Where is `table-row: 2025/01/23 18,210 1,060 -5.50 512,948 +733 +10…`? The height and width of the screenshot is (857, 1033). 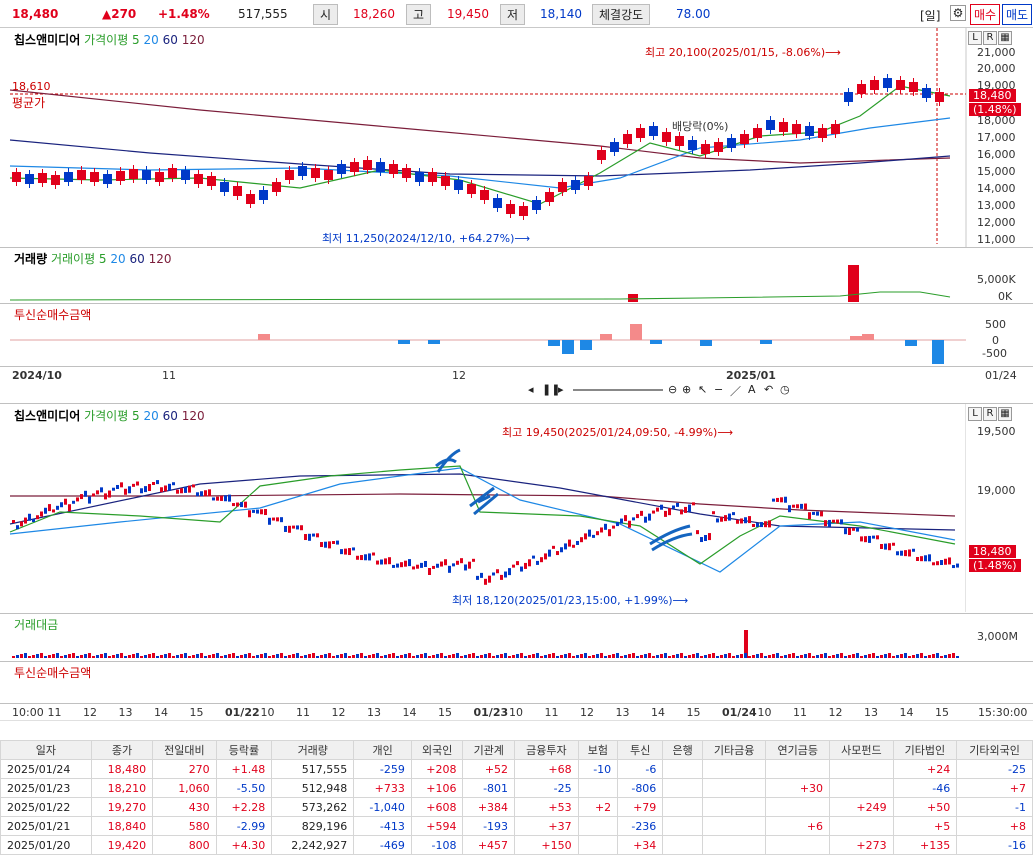
table-row: 2025/01/23 18,210 1,060 -5.50 512,948 +733 +10… is located at coordinates (516, 788).